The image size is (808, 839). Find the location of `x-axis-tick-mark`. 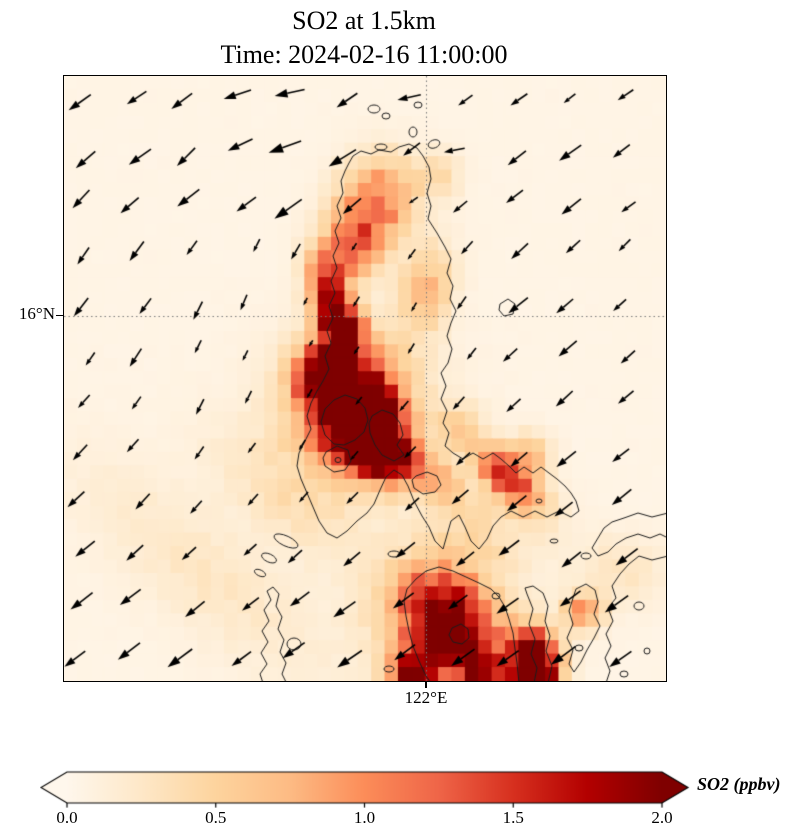

x-axis-tick-mark is located at coordinates (426, 684).